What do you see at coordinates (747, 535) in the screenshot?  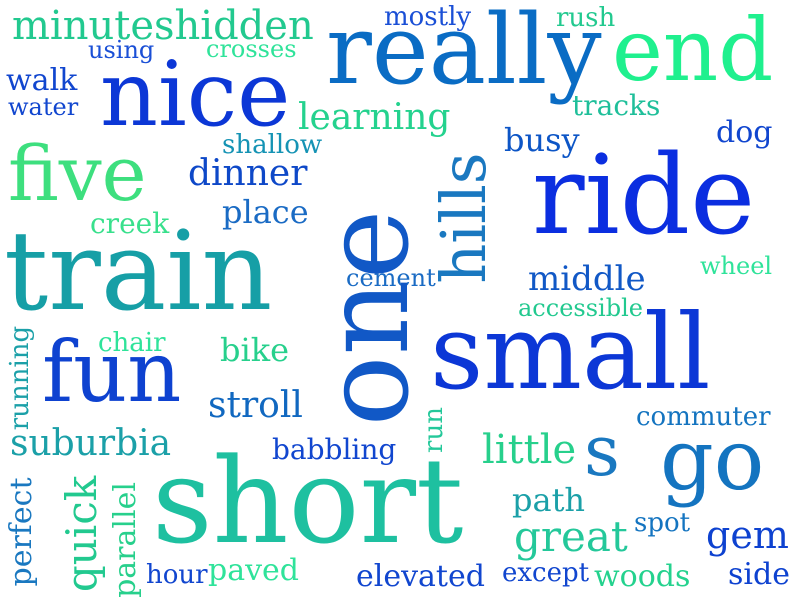 I see `word-gem: gem` at bounding box center [747, 535].